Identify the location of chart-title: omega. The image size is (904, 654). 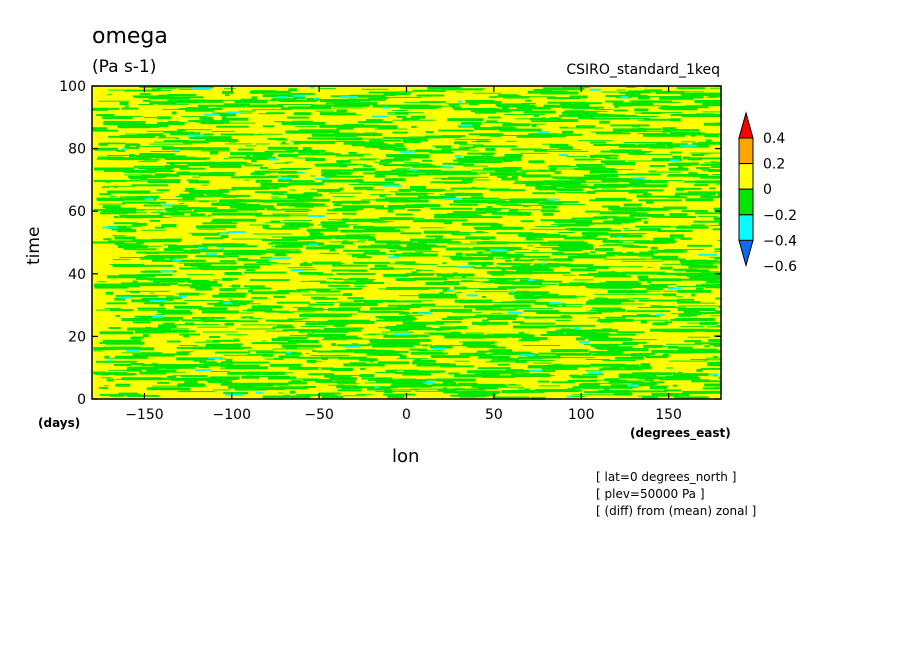
(130, 36).